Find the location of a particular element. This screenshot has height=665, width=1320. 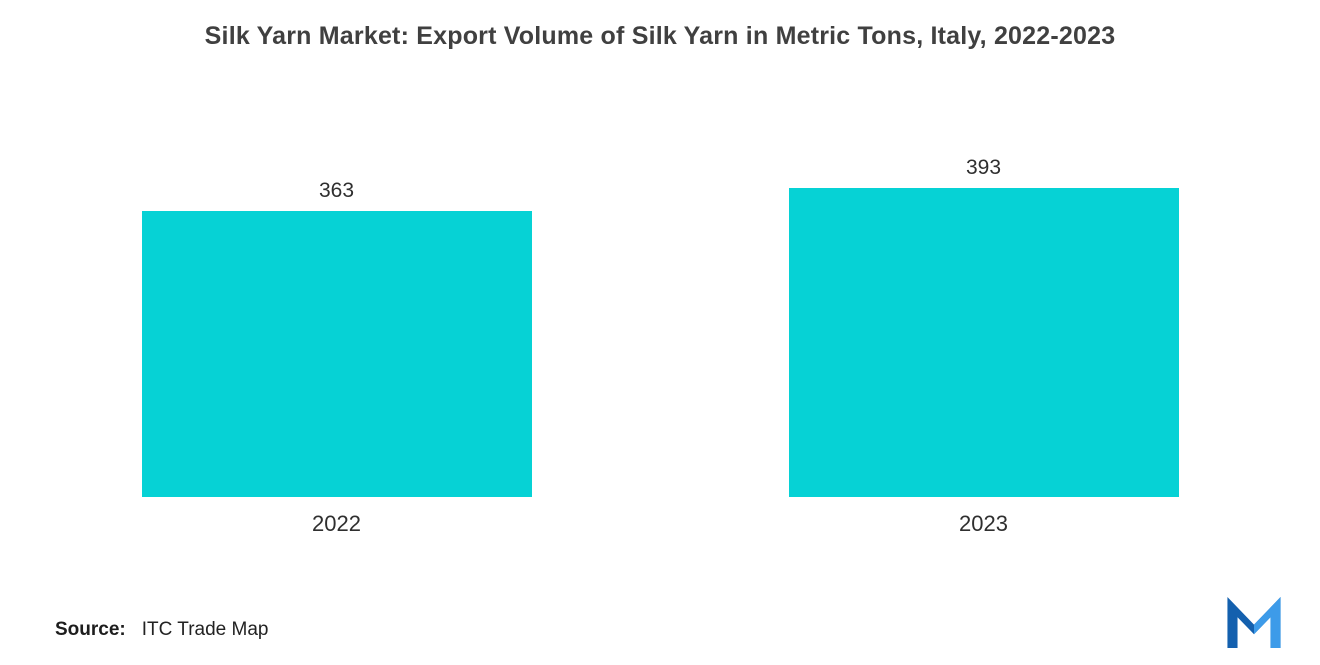

x-axis-label-2022: 2022 is located at coordinates (336, 523).